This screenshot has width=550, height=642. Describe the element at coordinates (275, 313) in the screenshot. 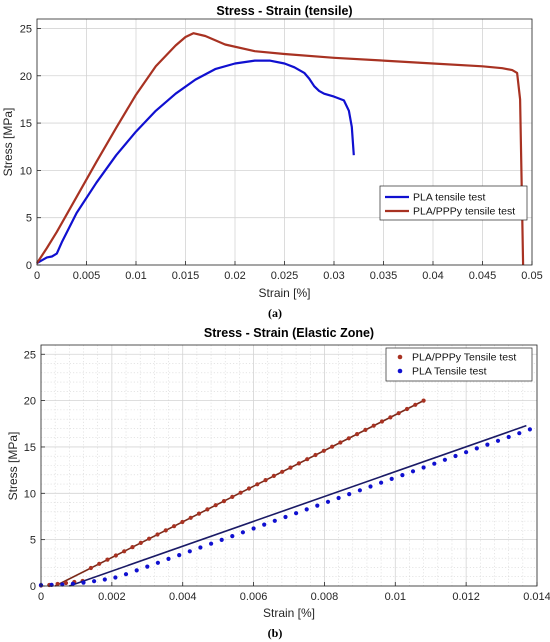

I see `panel-a-caption: (a)` at that location.